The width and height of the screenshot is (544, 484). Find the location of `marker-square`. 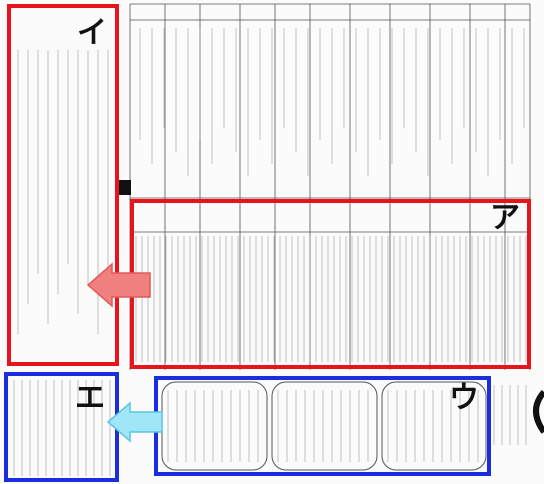

marker-square is located at coordinates (124, 187).